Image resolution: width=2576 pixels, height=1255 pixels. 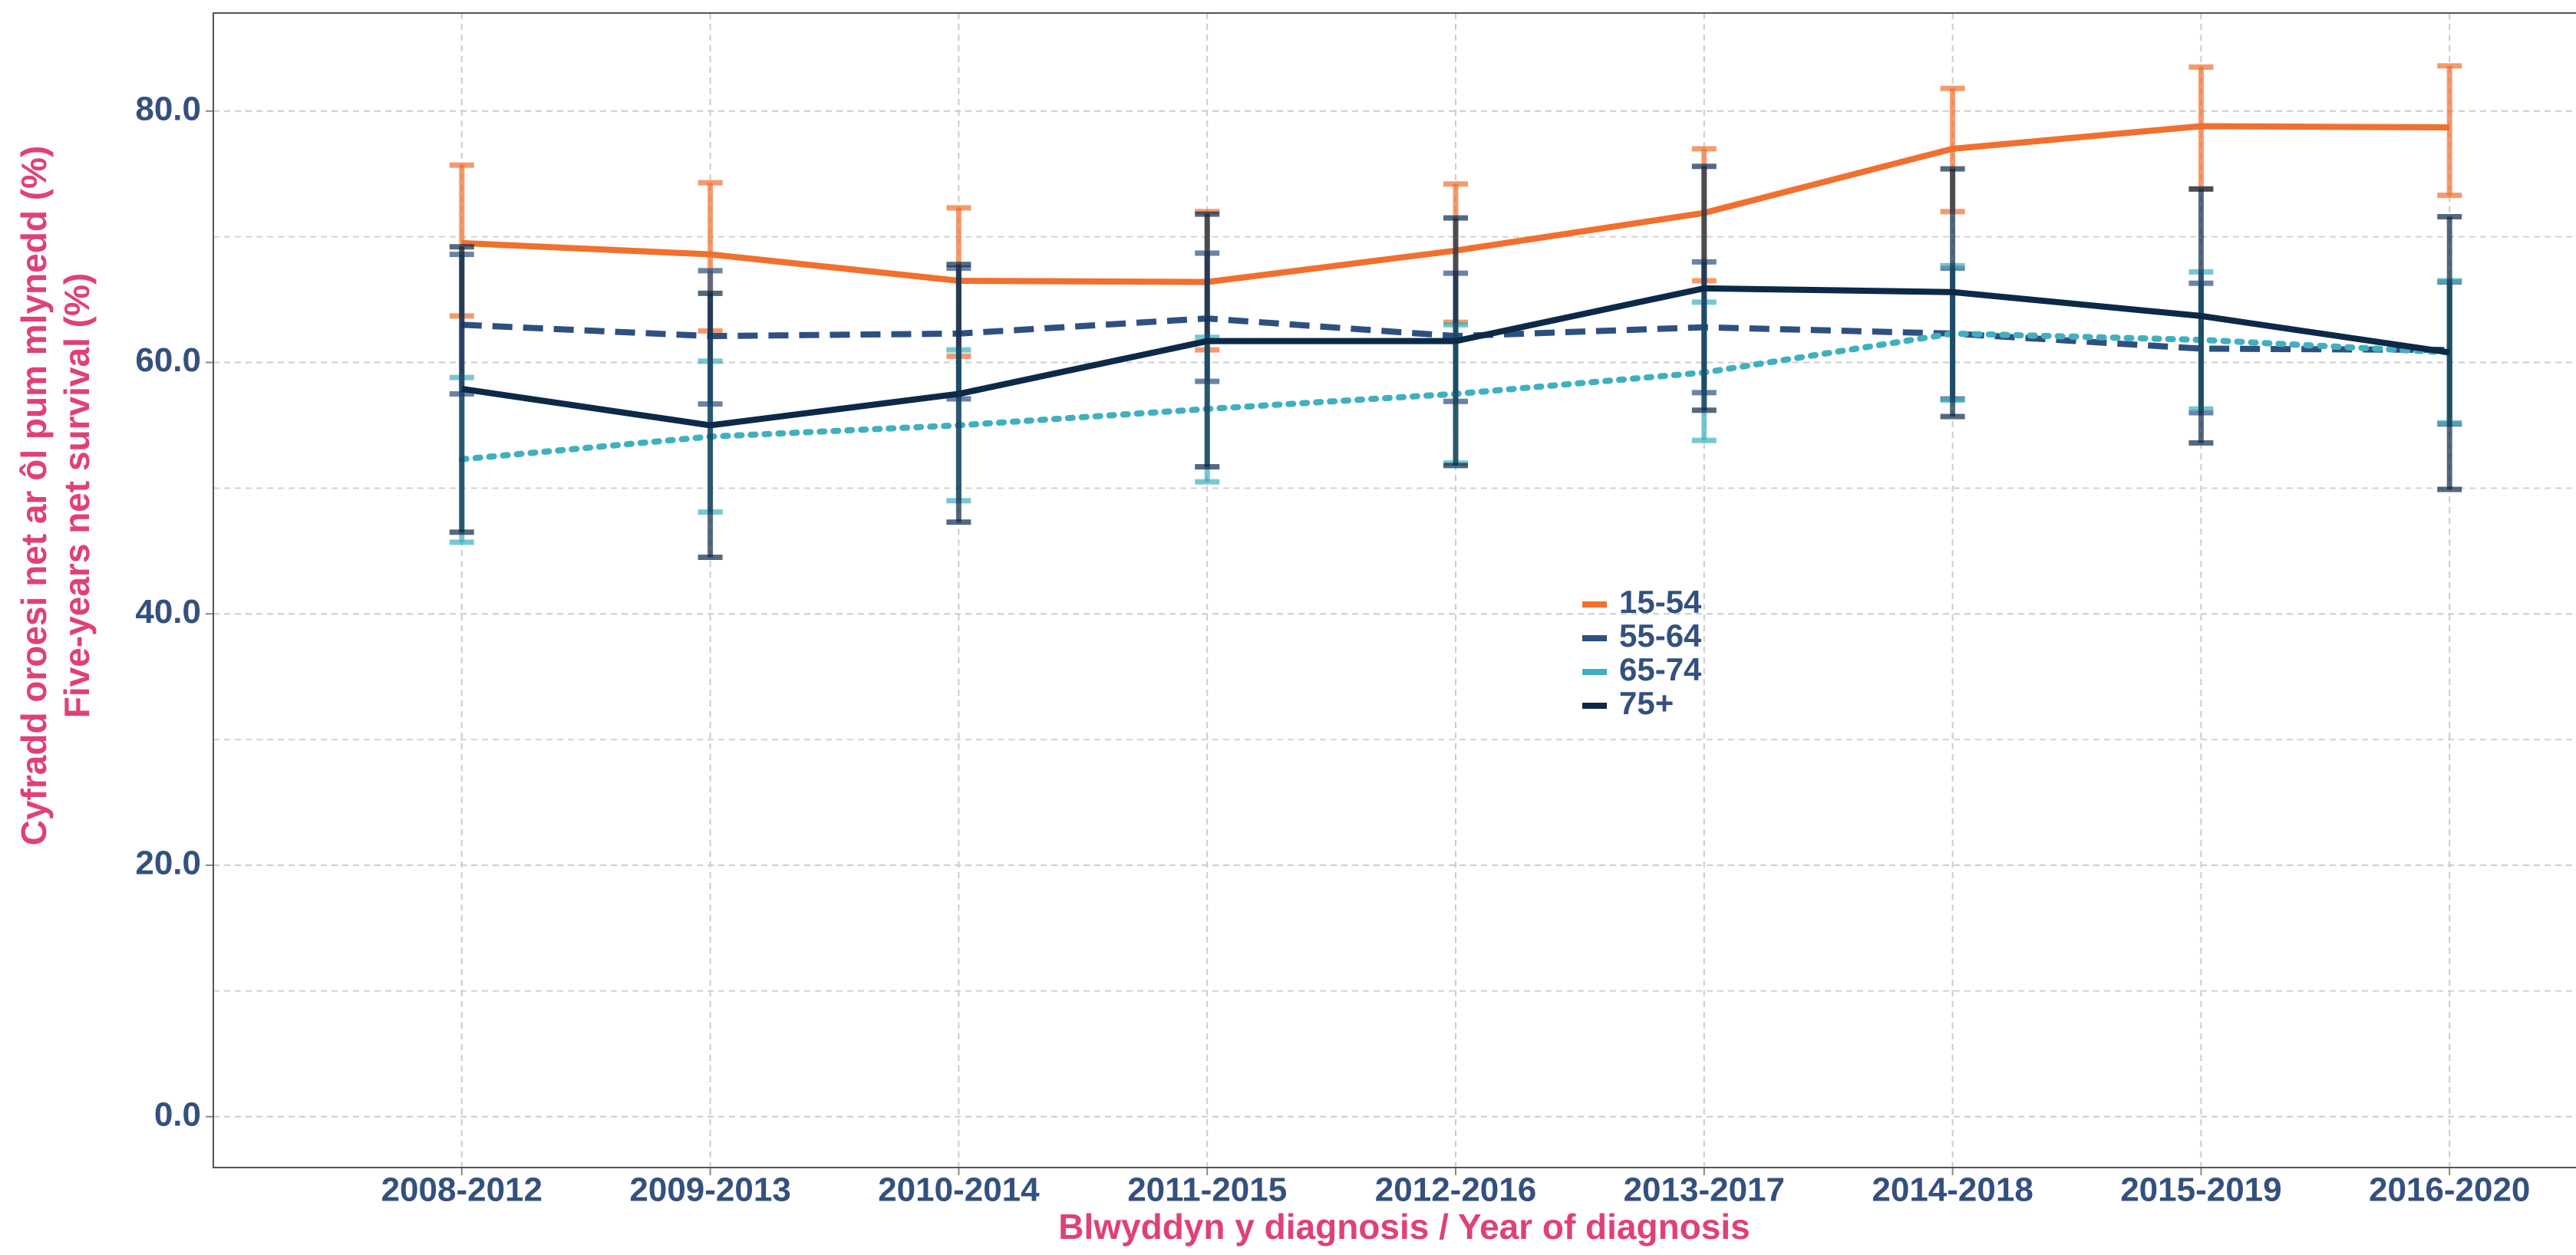 I want to click on x-tick-label: 2016-2020, so click(x=2449, y=1190).